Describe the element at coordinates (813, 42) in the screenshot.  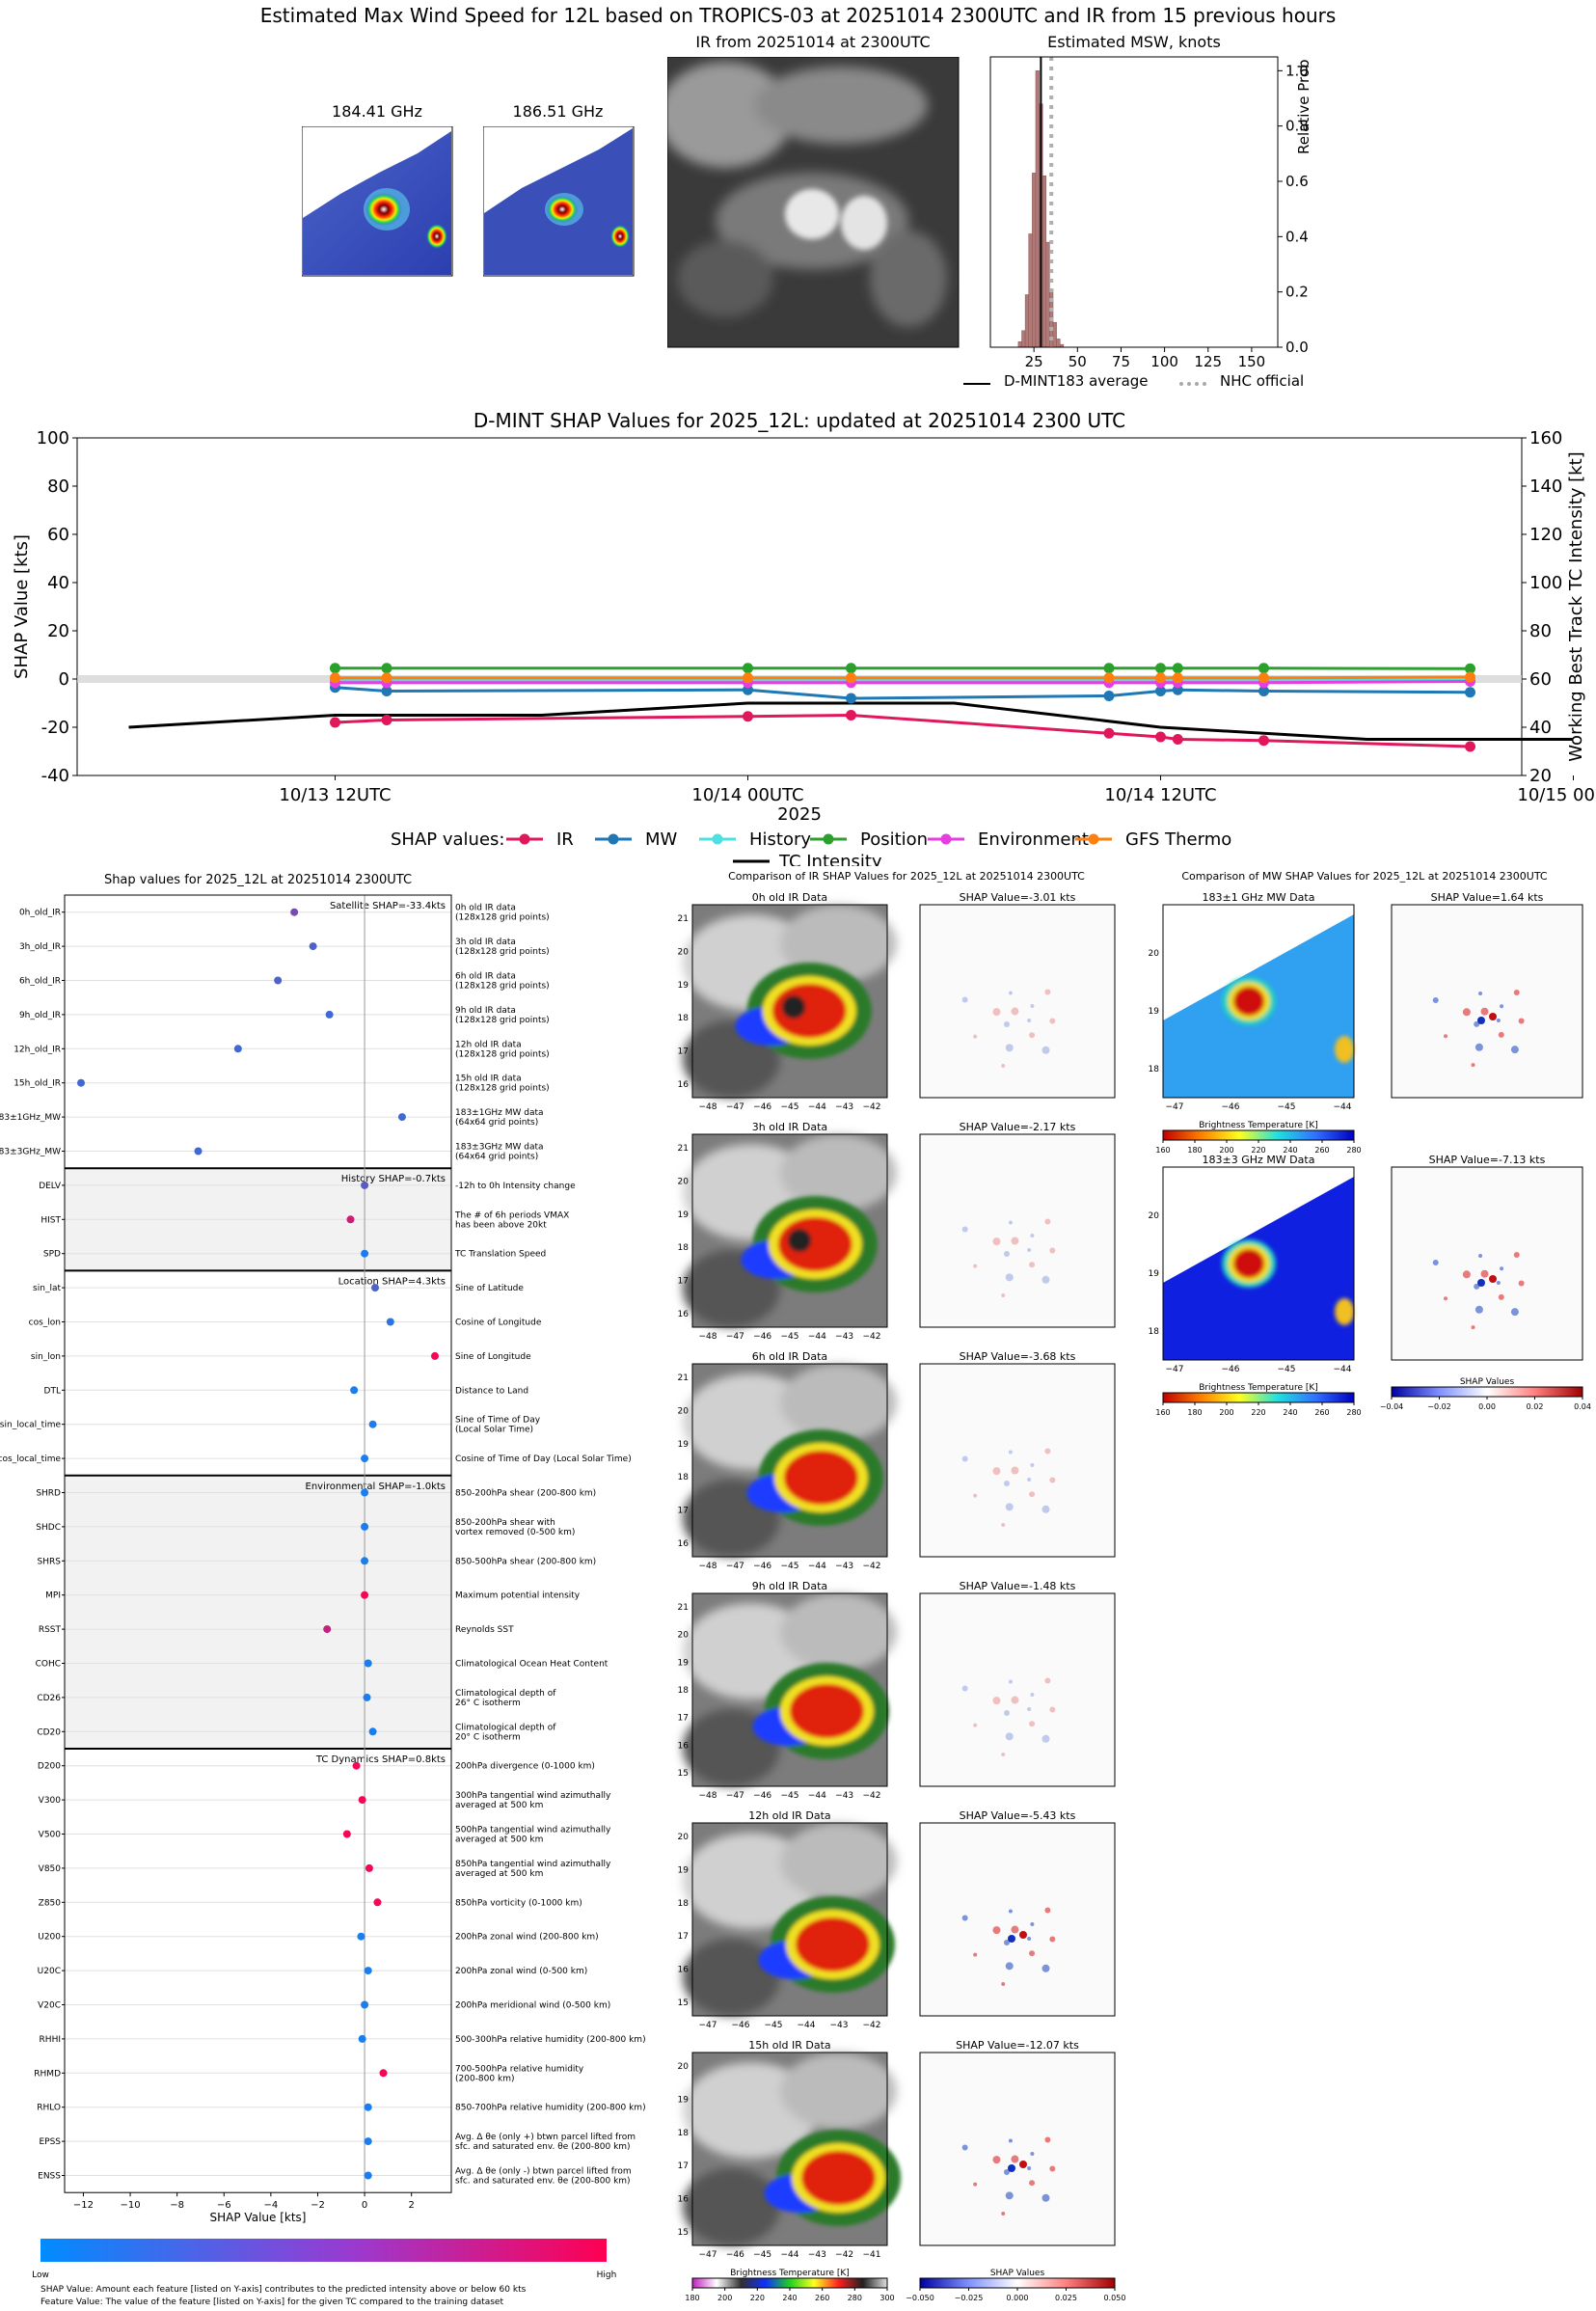
I see `ir-title: IR from 20251014 at 2300UTC` at that location.